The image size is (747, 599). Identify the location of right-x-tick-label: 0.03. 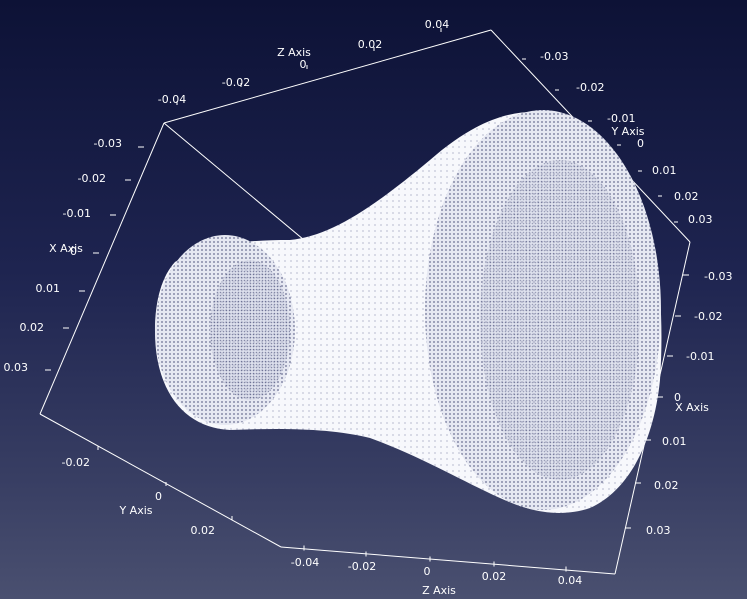
(658, 530).